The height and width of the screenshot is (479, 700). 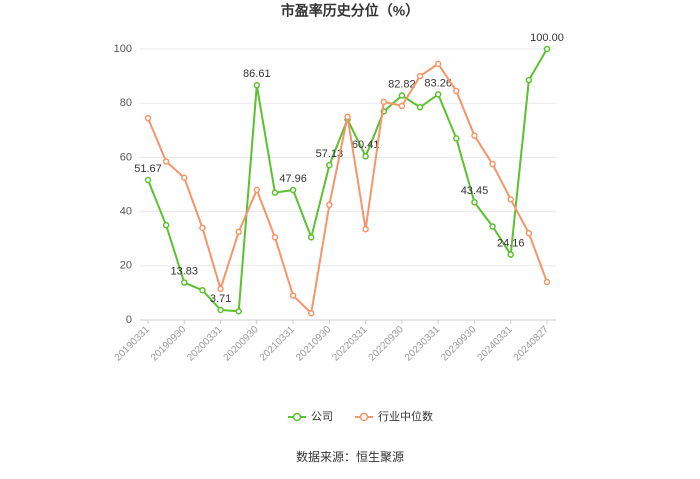 What do you see at coordinates (475, 191) in the screenshot?
I see `data-label: 43.45` at bounding box center [475, 191].